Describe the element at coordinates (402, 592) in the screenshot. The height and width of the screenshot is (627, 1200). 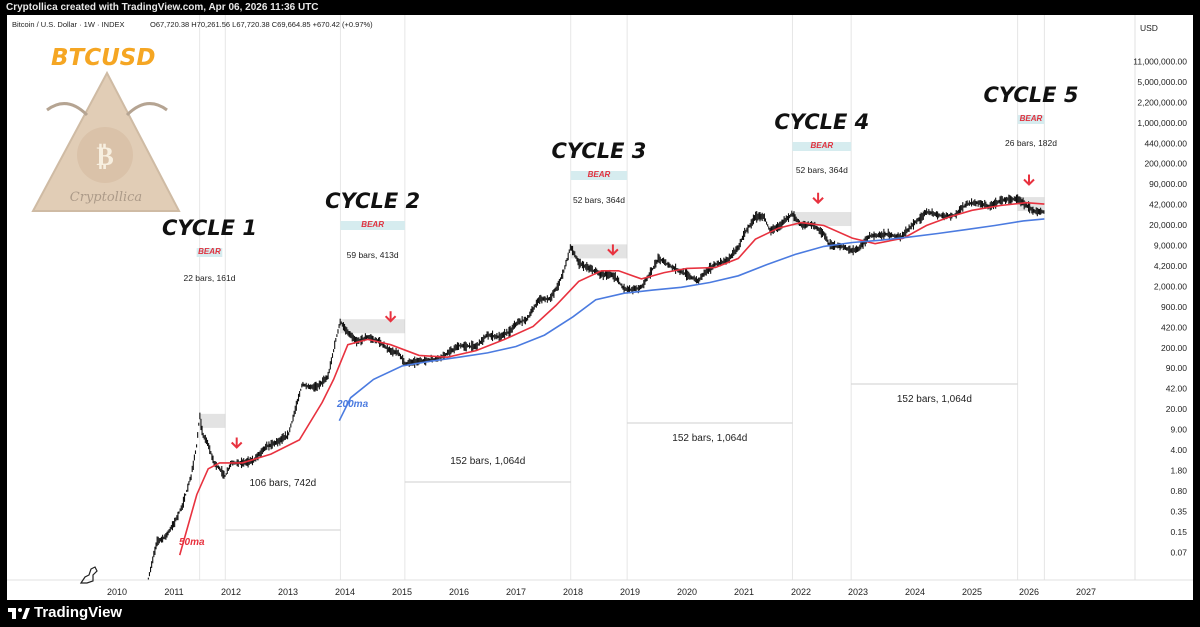
I see `time-tick-label: 2015` at that location.